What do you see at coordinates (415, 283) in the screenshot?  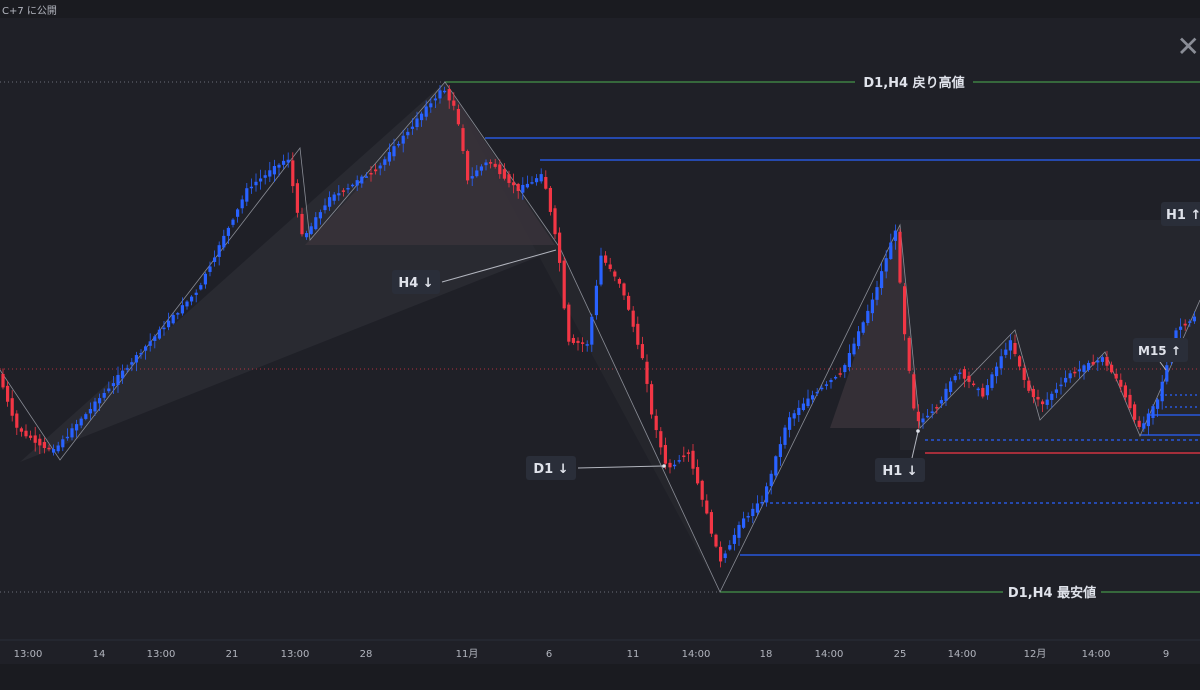 I see `h4-swing-label-text: H4 ↓` at bounding box center [415, 283].